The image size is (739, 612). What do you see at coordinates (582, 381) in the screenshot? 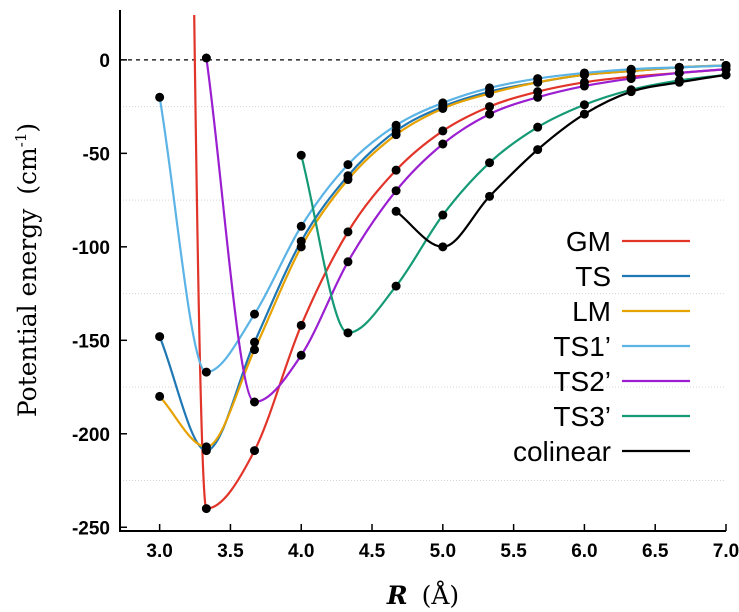
I see `legend-label: TS2’` at bounding box center [582, 381].